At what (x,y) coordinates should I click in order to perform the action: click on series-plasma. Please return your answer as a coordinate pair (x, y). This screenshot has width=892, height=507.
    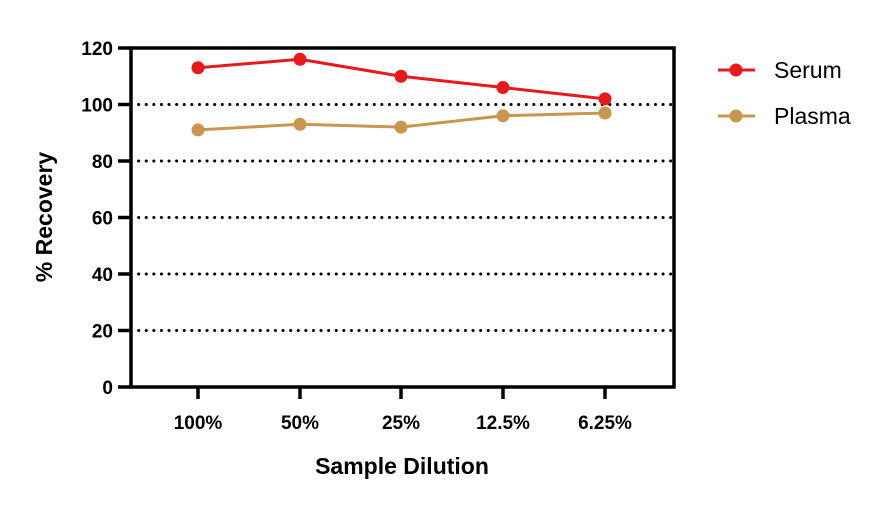
    Looking at the image, I should click on (401, 121).